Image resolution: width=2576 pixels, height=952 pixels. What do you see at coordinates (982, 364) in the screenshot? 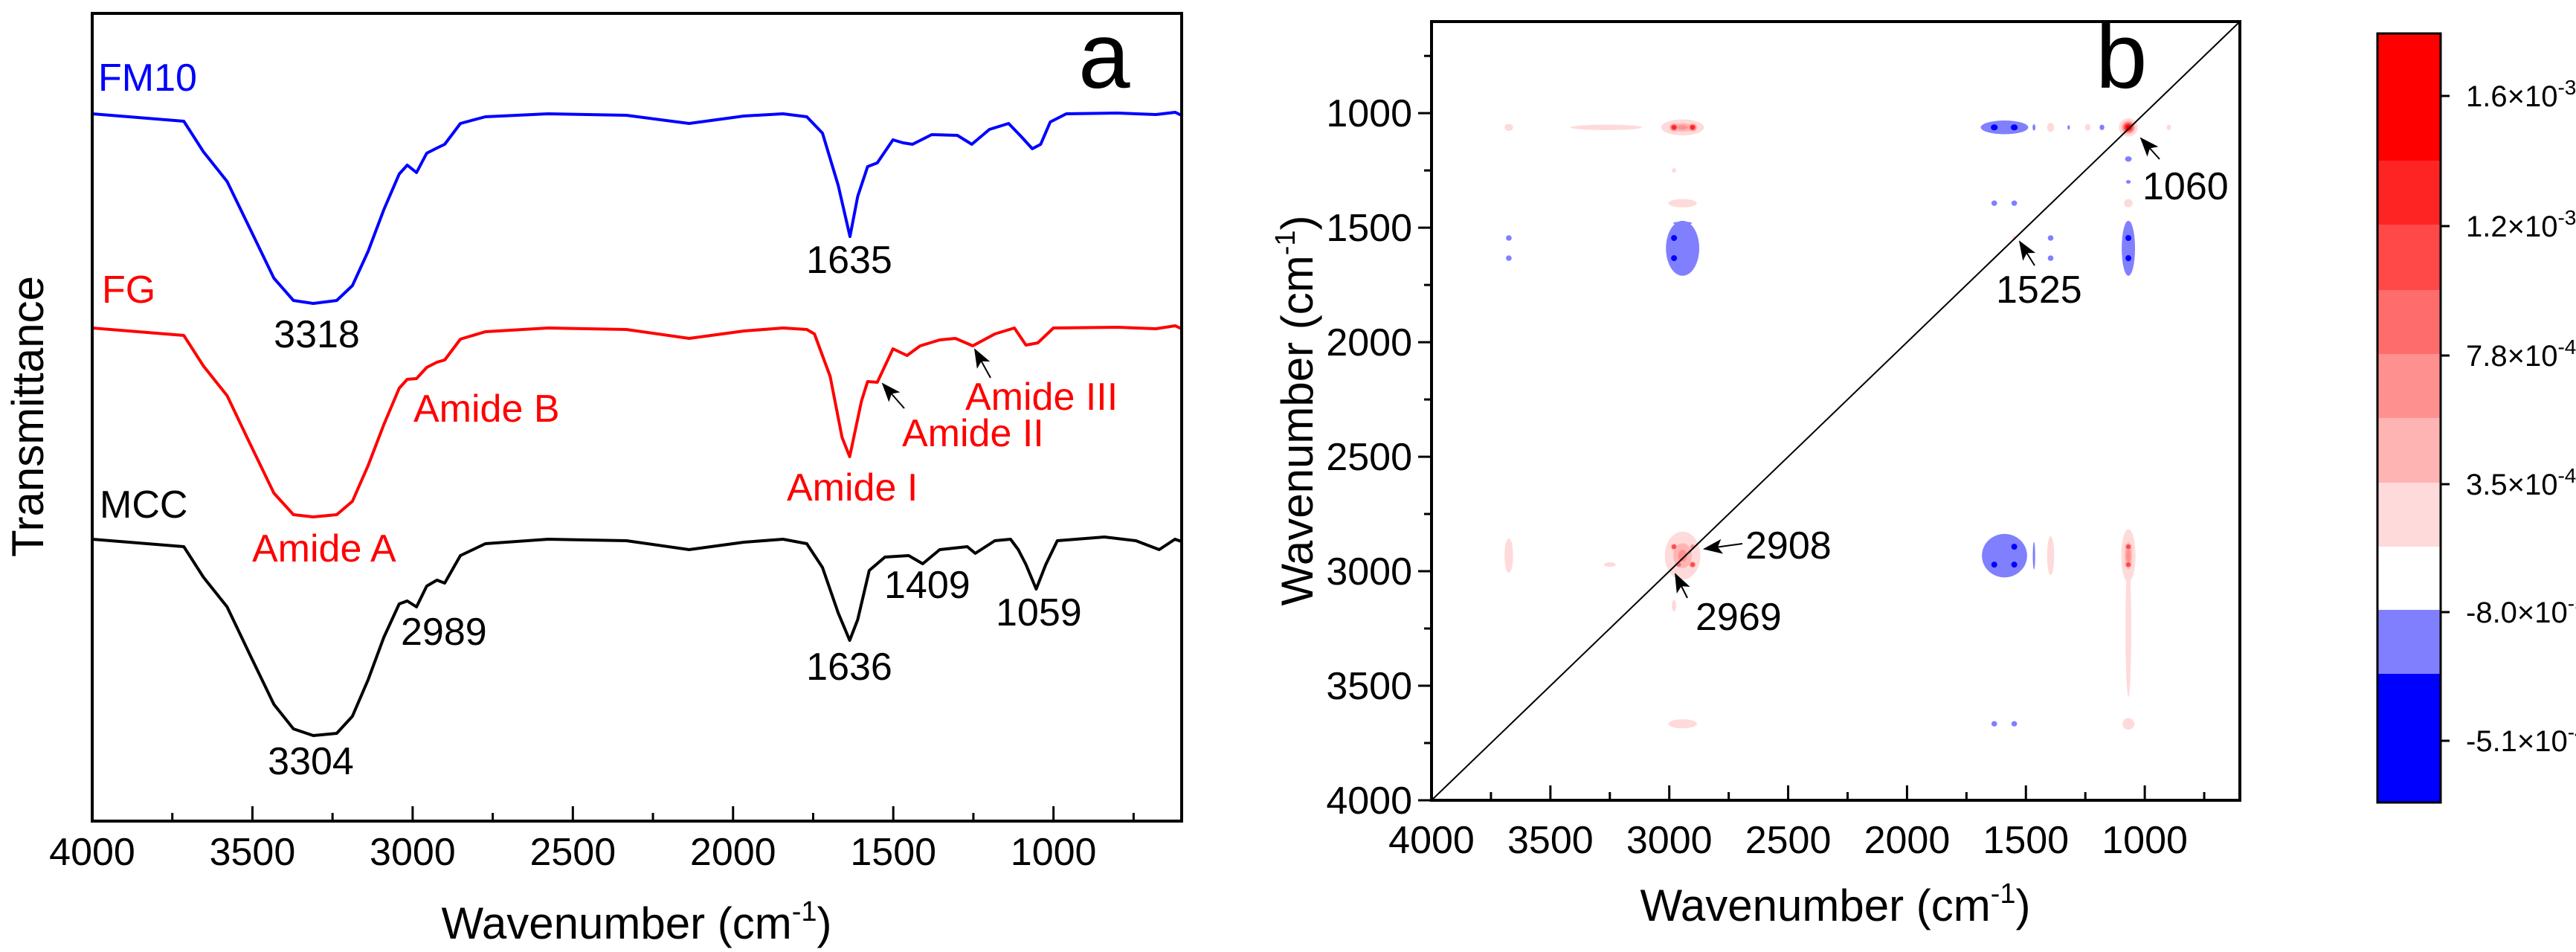
I see `arrow-amide-iii` at bounding box center [982, 364].